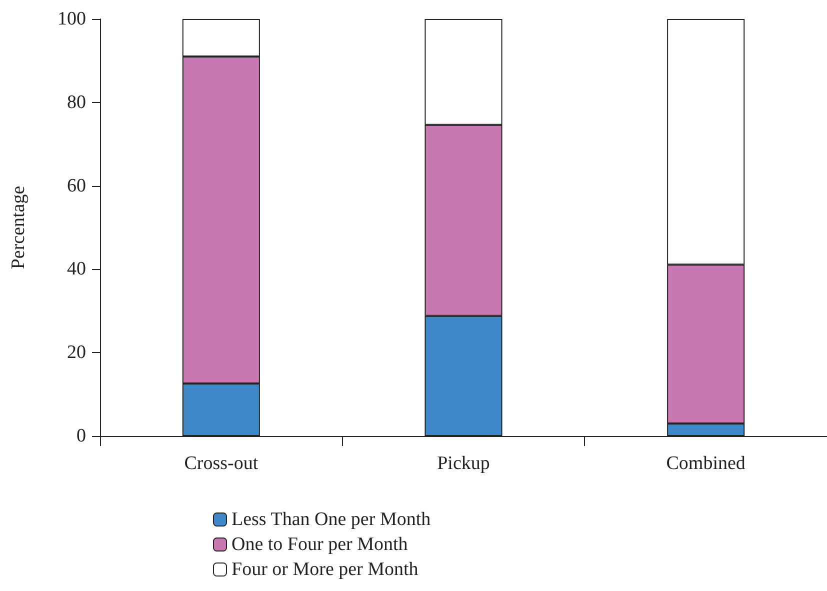 The image size is (827, 591). Describe the element at coordinates (76, 269) in the screenshot. I see `y-tick-label: 40` at that location.